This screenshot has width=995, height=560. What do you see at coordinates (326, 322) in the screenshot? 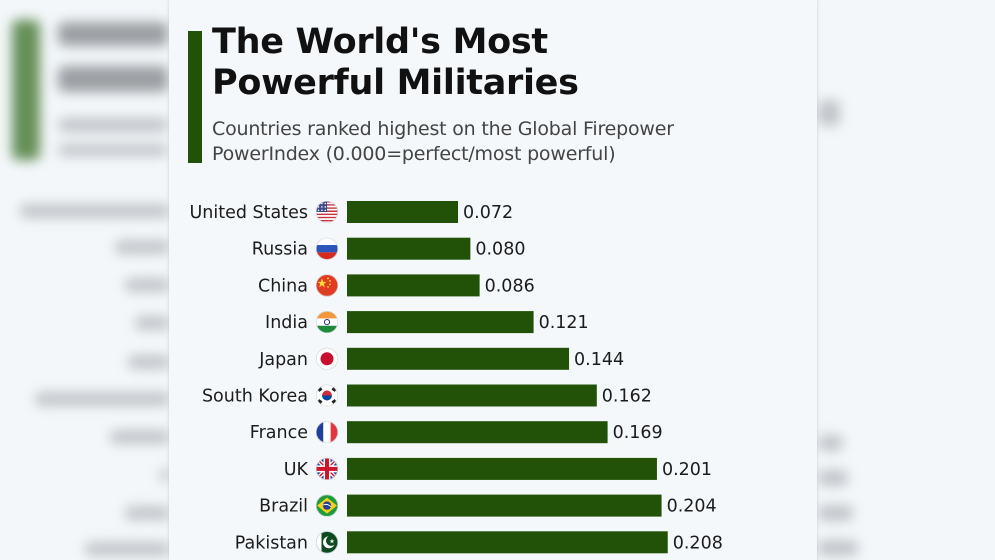
I see `india-flag-icon` at bounding box center [326, 322].